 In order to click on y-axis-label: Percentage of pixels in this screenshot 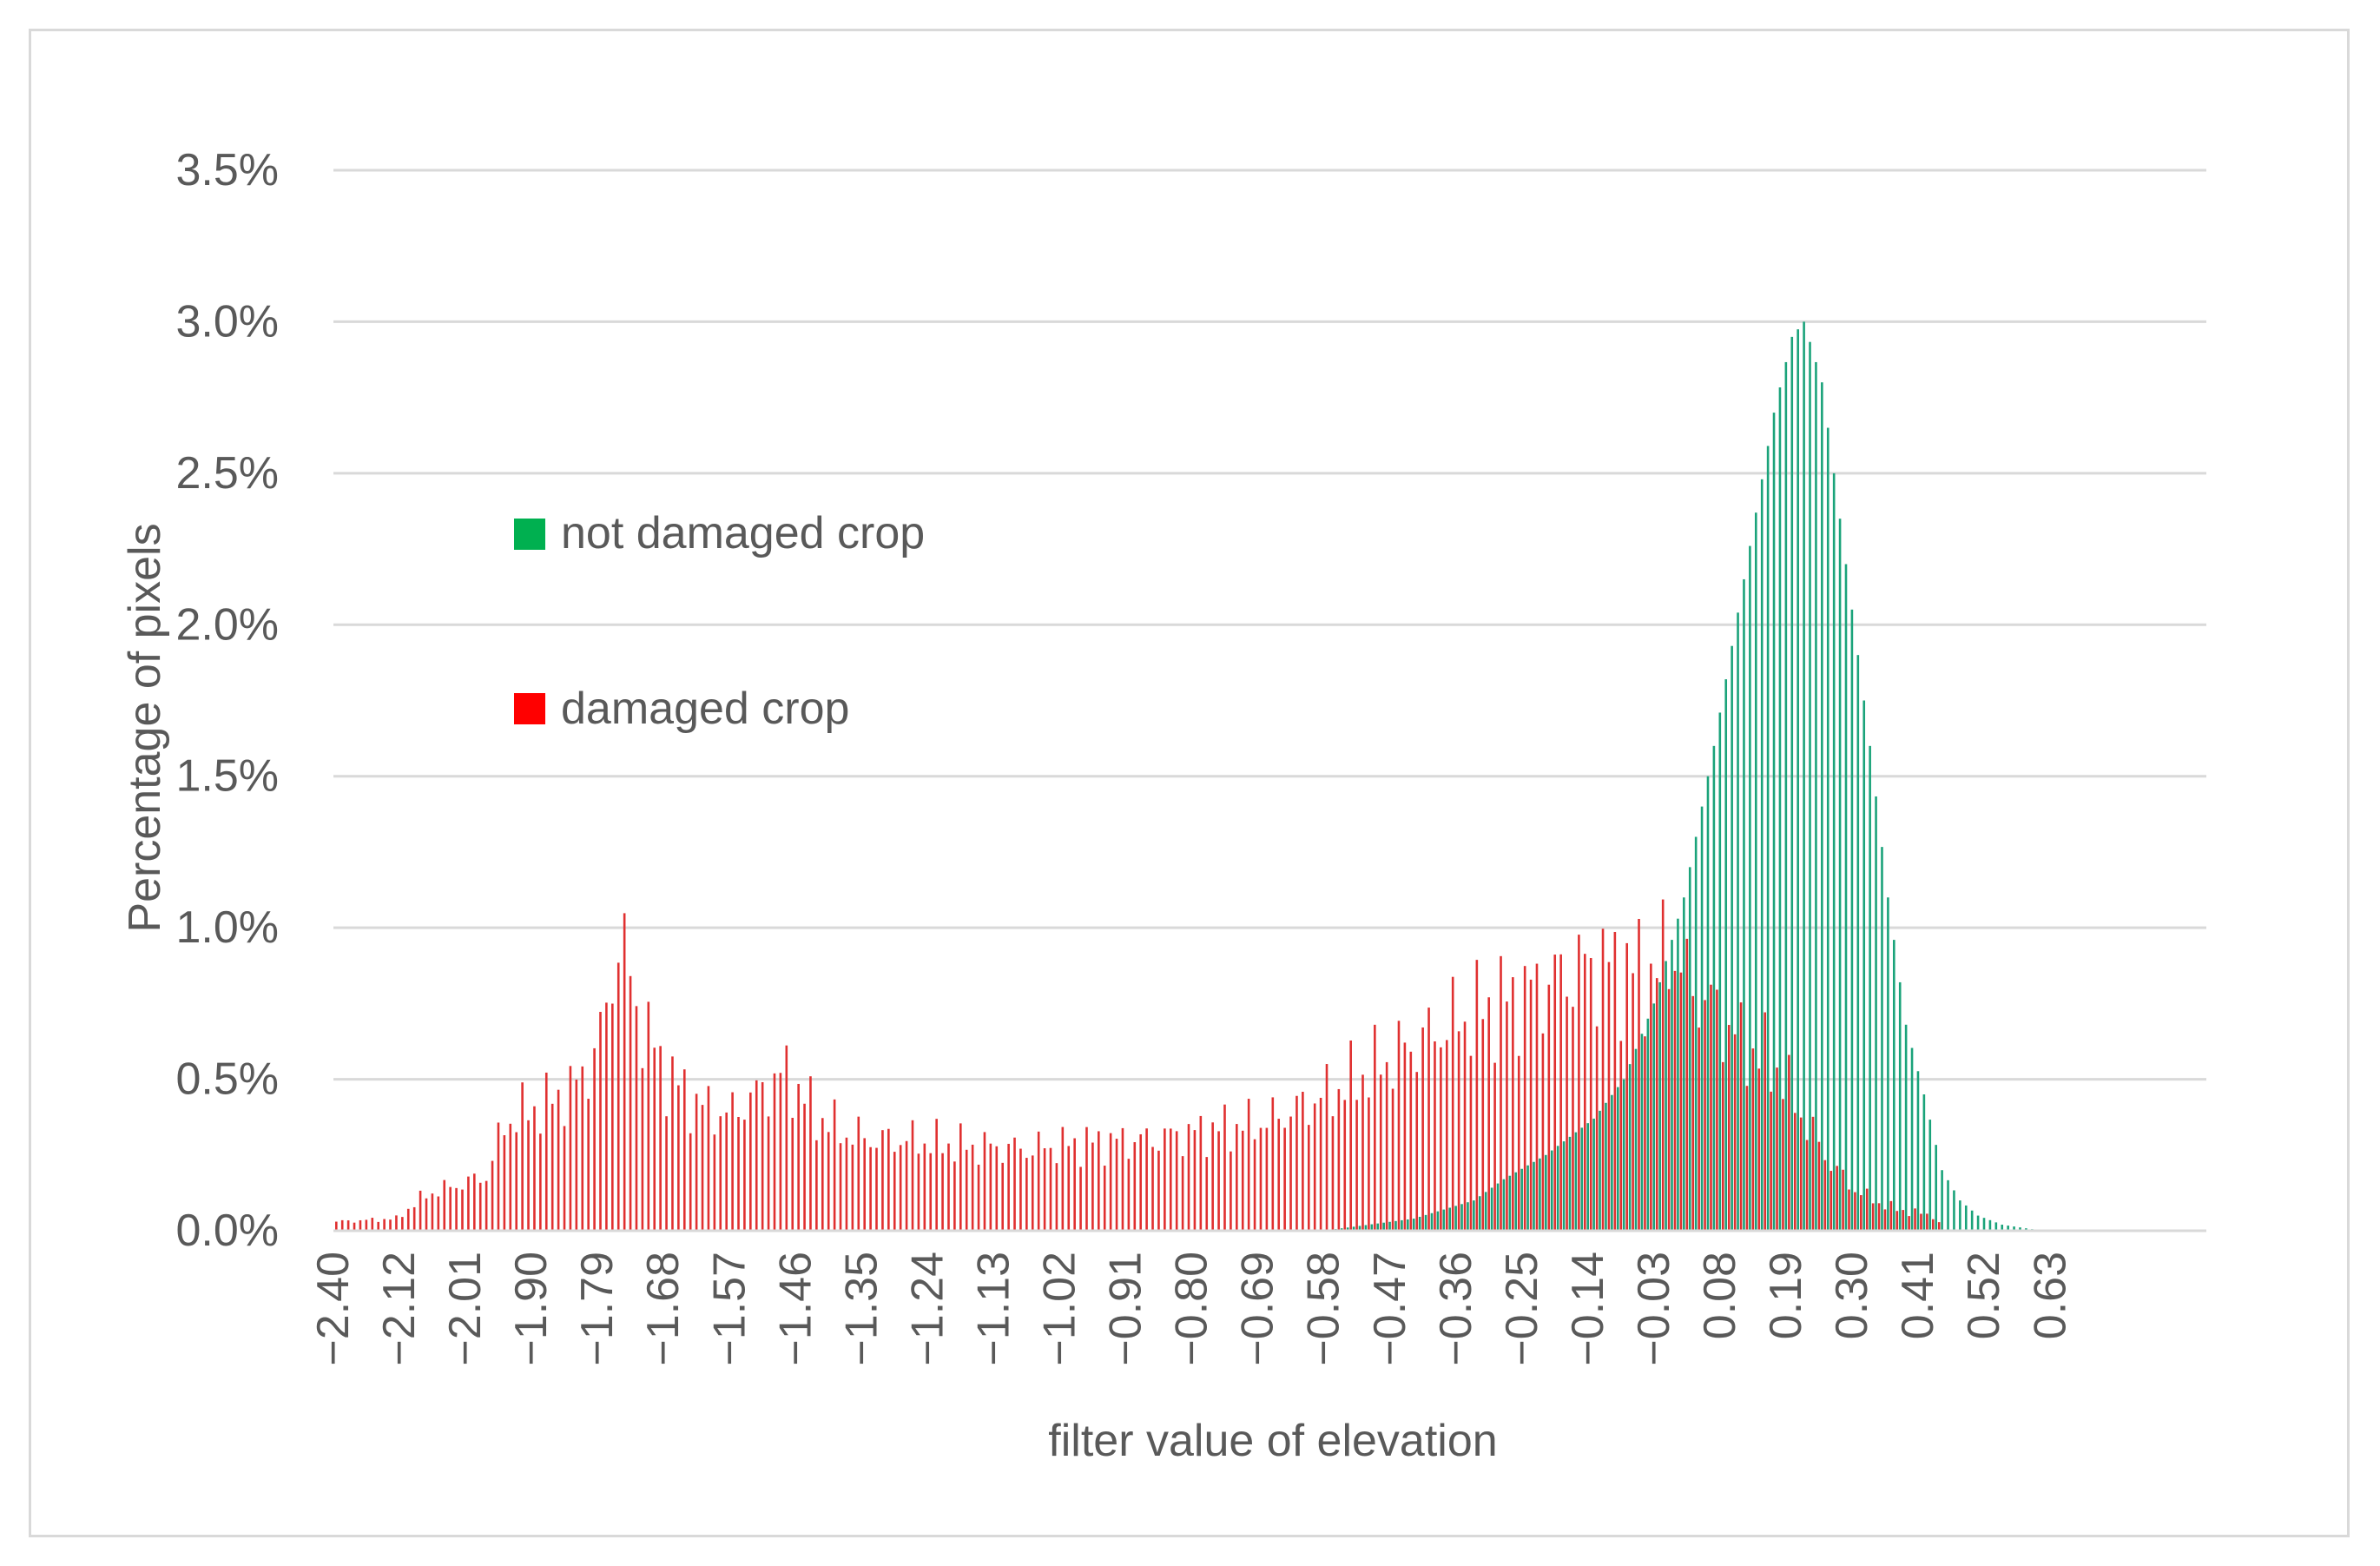, I will do `click(145, 727)`.